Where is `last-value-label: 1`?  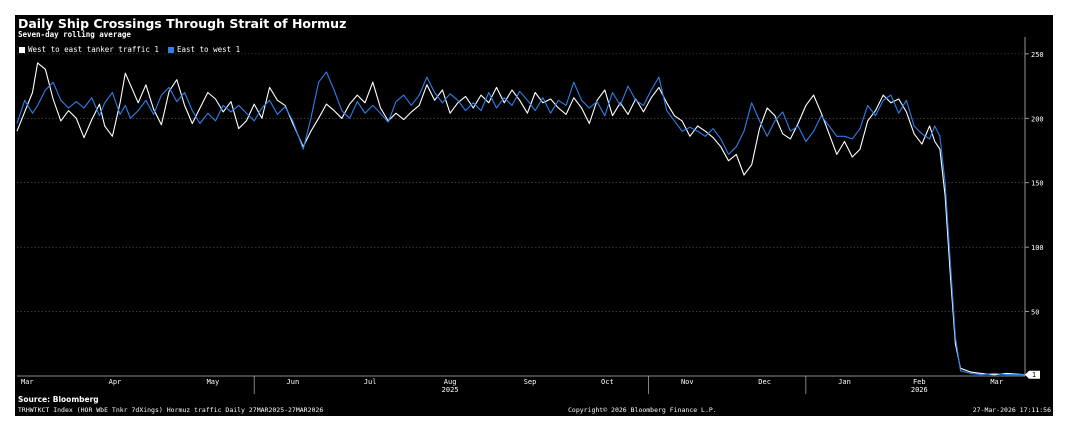
last-value-label: 1 is located at coordinates (1034, 375).